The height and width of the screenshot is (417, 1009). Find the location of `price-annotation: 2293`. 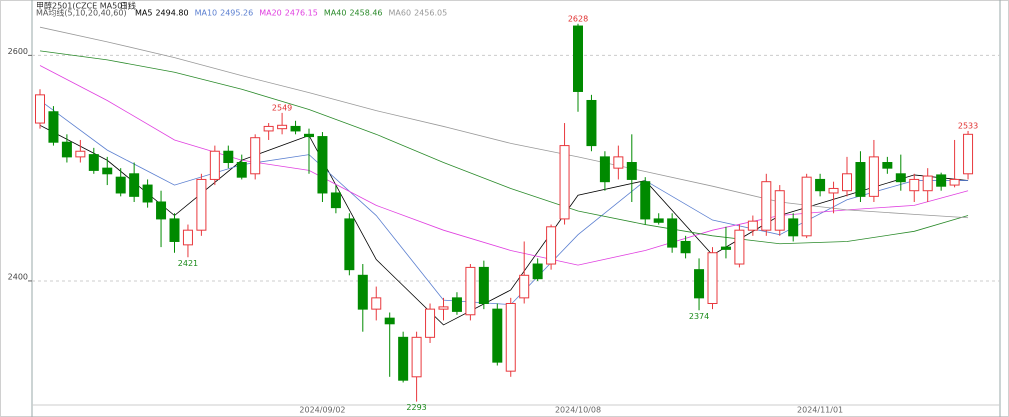

price-annotation: 2293 is located at coordinates (416, 407).